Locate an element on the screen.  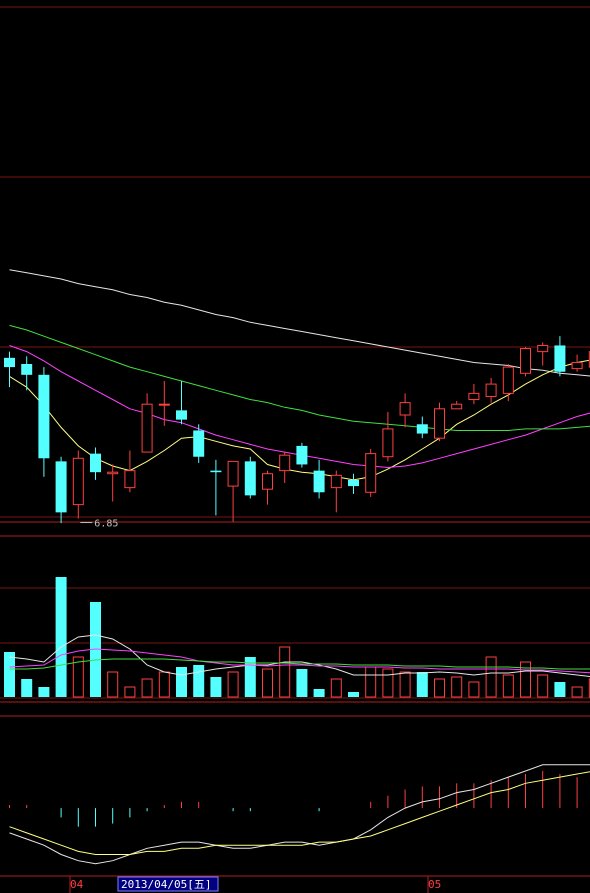
month-label-may: 05 is located at coordinates (434, 884).